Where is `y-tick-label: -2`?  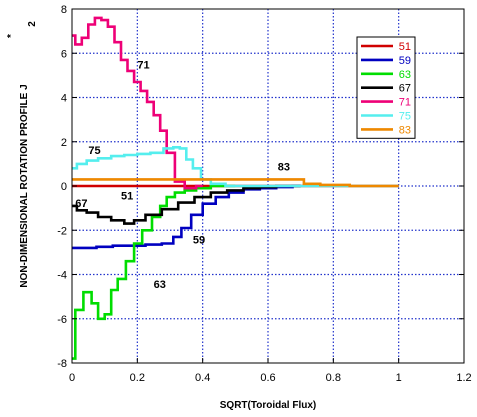 y-tick-label: -2 is located at coordinates (62, 231).